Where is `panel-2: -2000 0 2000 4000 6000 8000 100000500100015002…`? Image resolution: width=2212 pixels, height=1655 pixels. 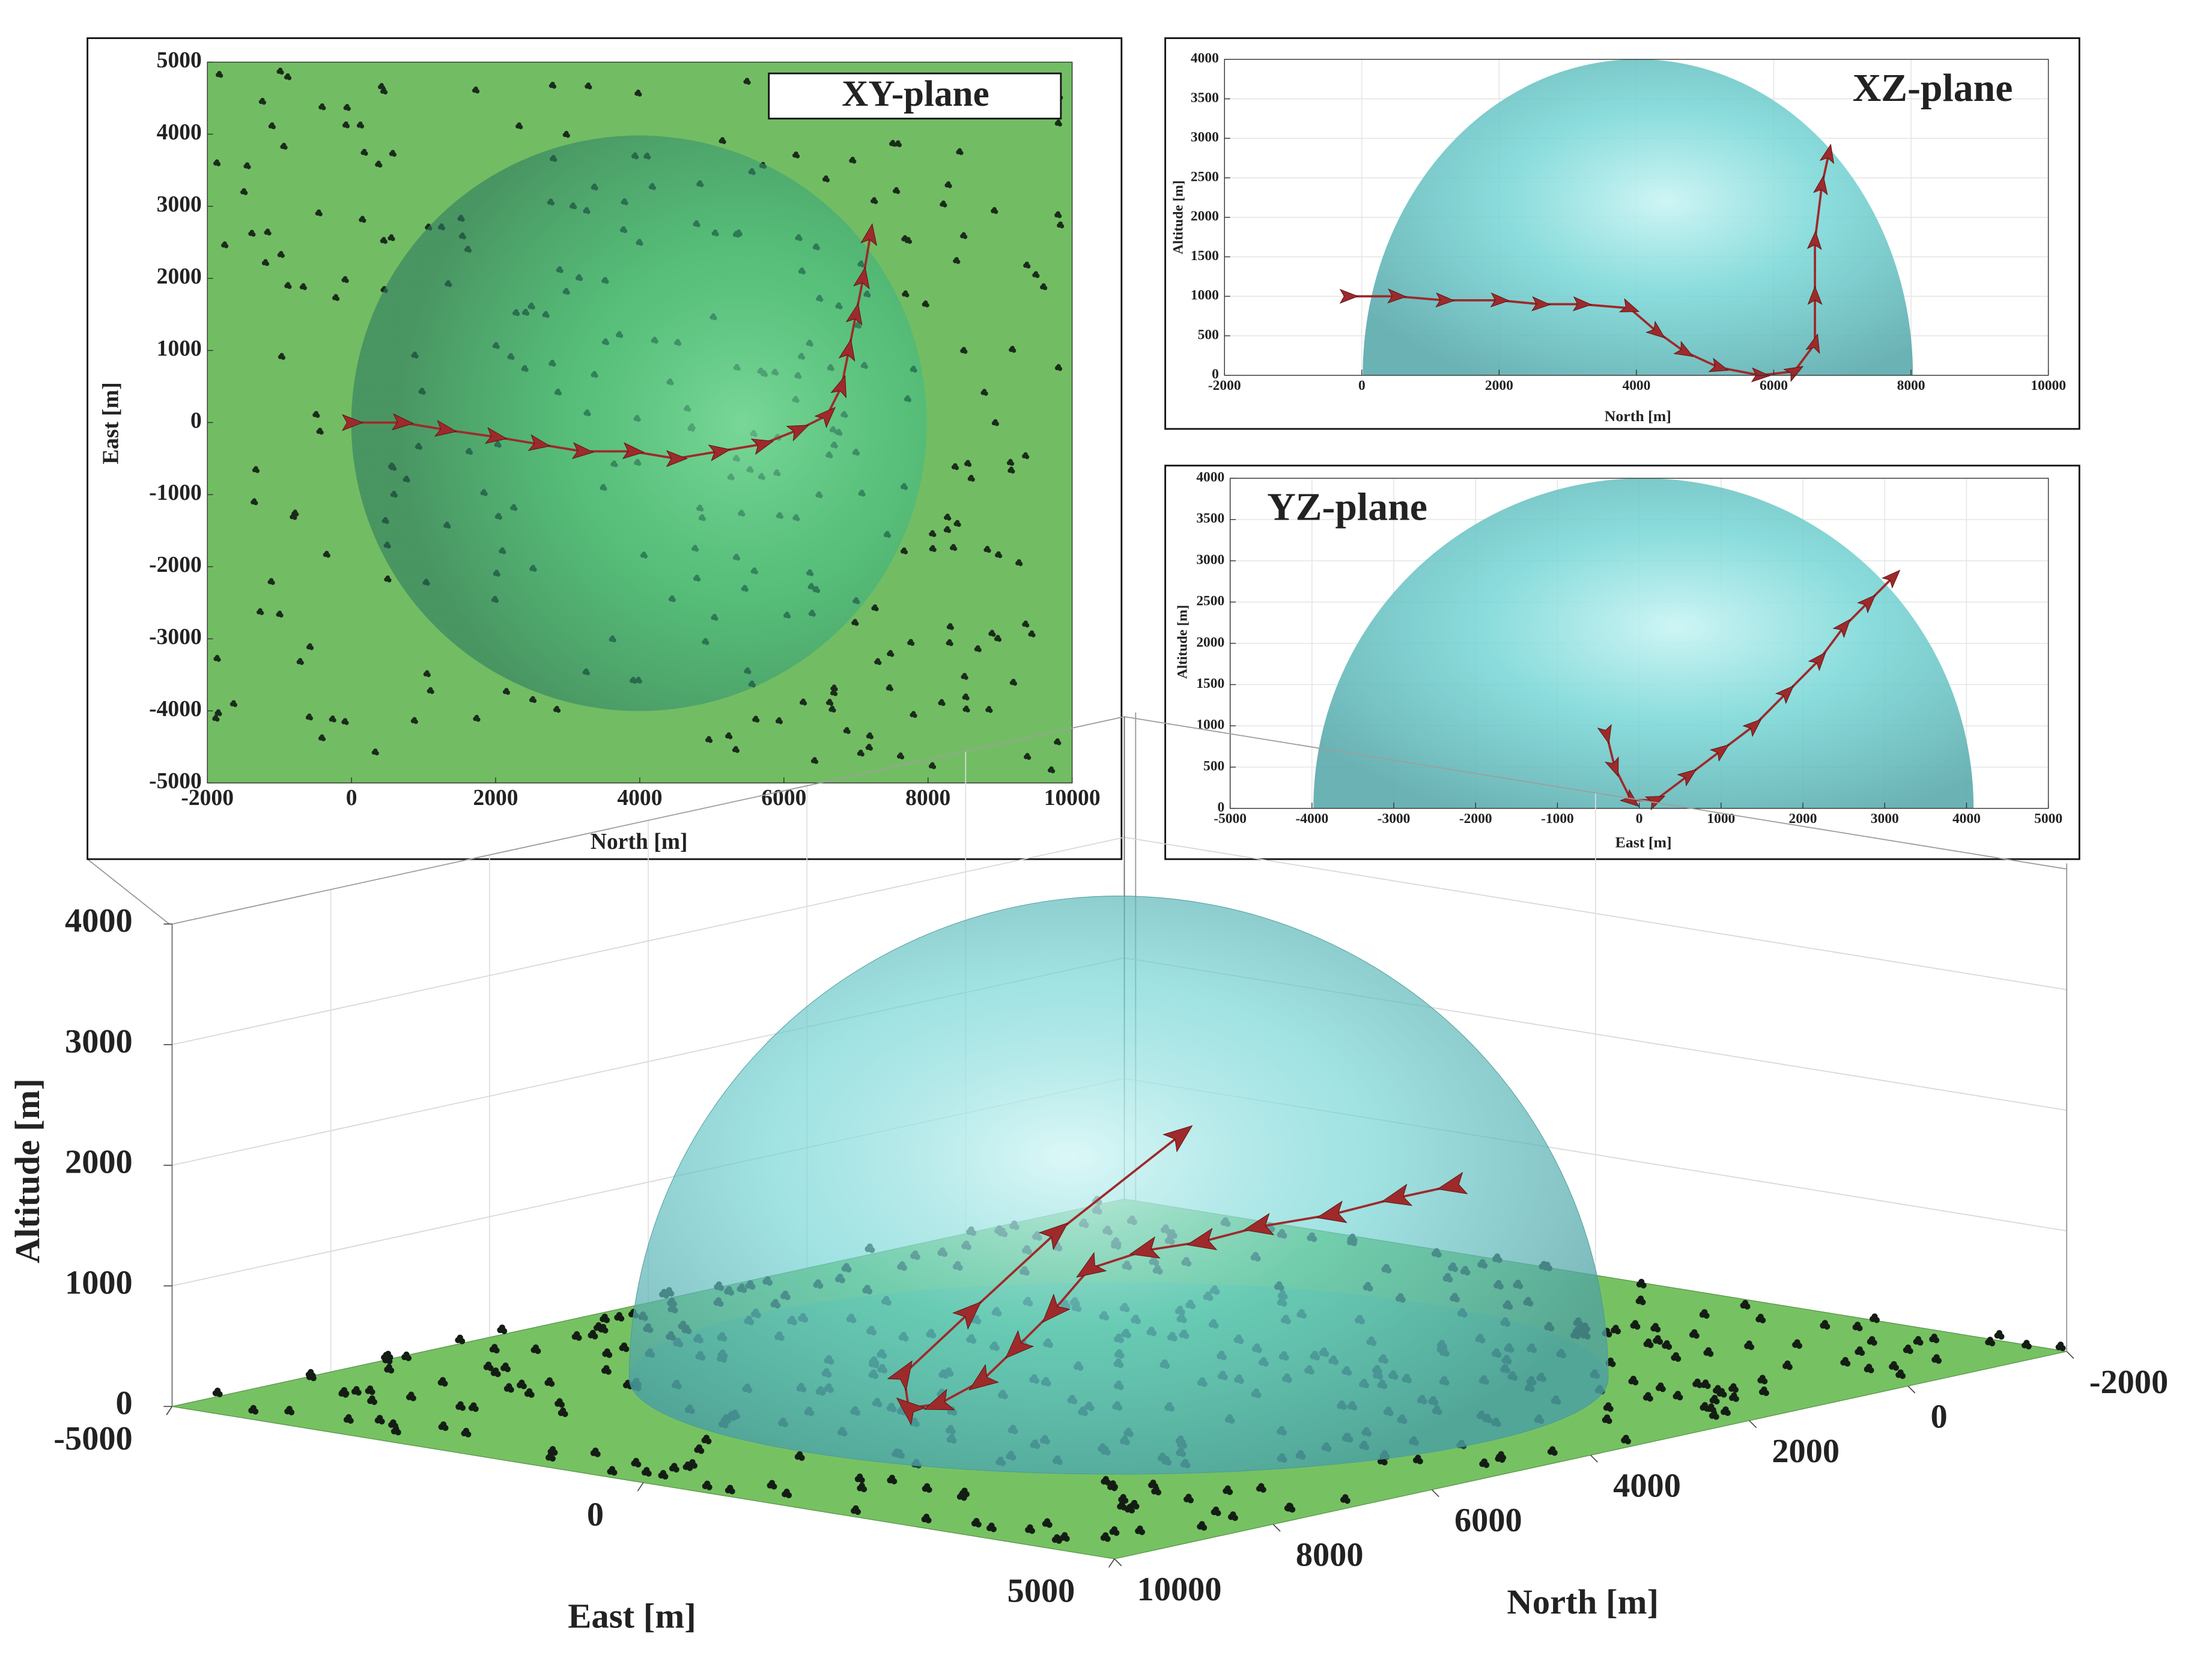
panel-2: -2000 0 2000 4000 6000 8000 100000500100015002… is located at coordinates (1622, 233).